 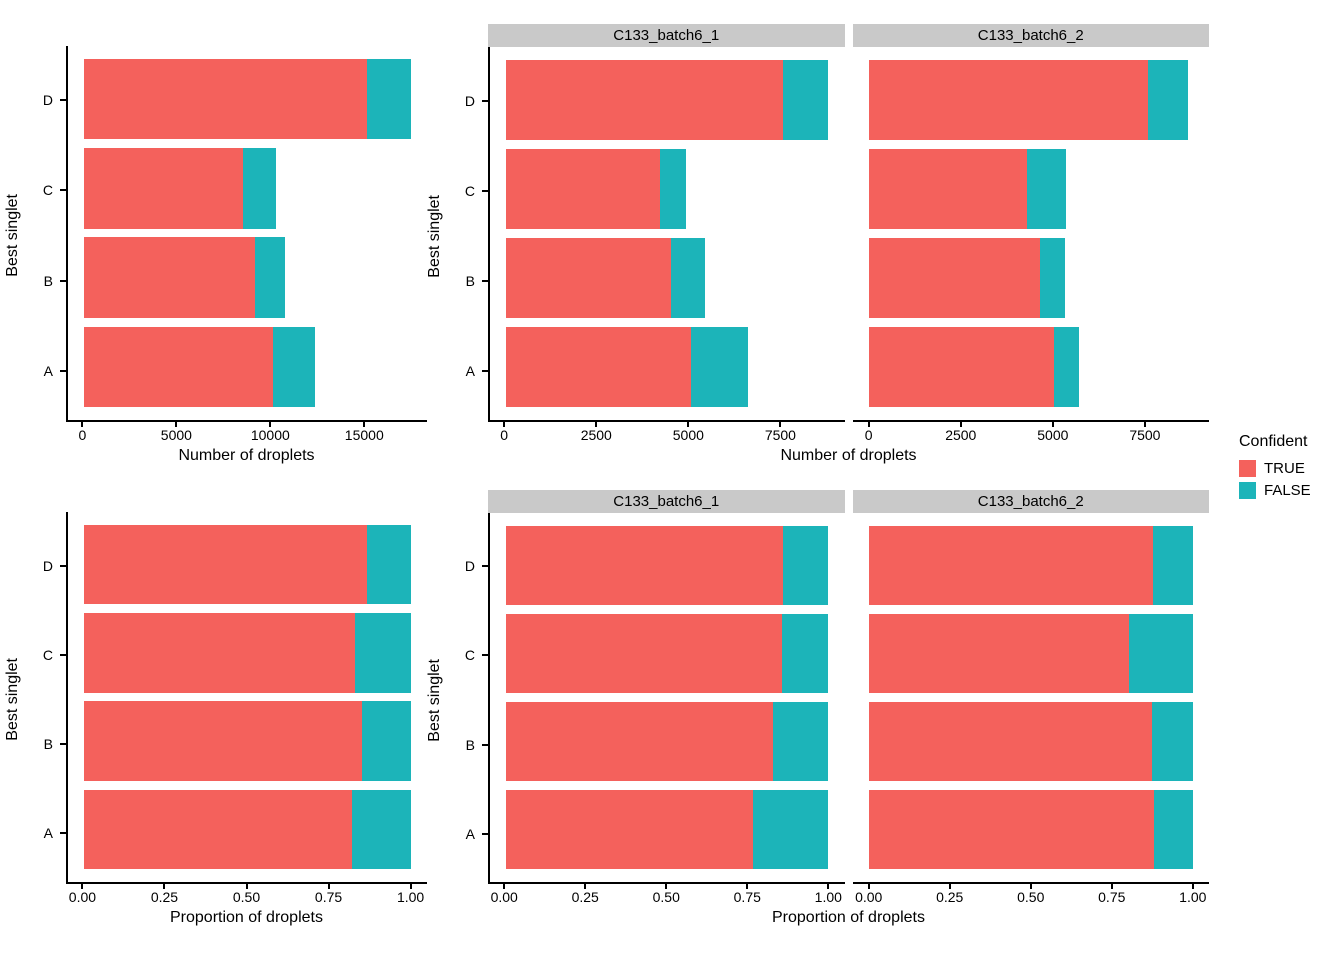 What do you see at coordinates (666, 895) in the screenshot?
I see `x-axis-C133_batch6_1: 0.00 0.25 0.50 0.75 1.00` at bounding box center [666, 895].